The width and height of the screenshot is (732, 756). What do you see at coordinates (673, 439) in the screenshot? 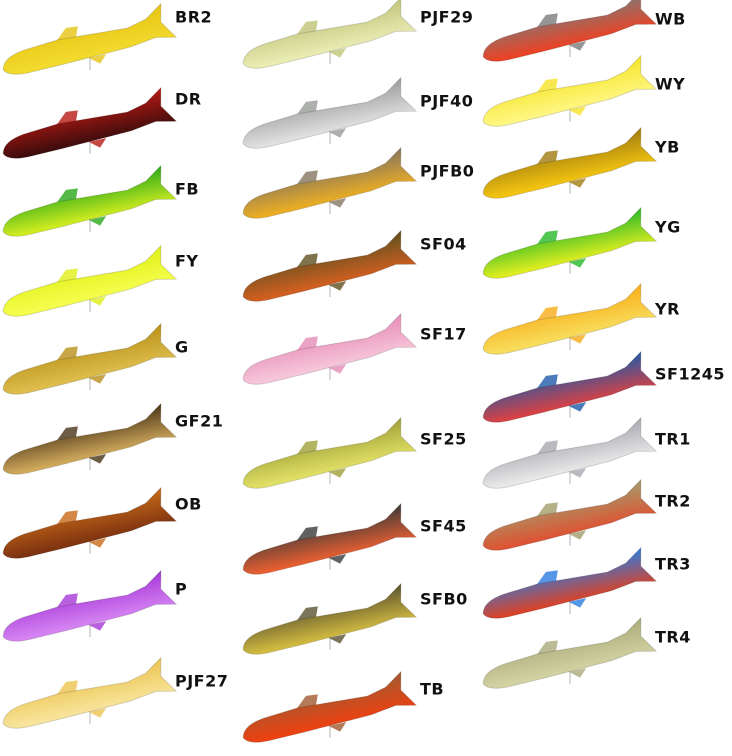
I see `lure-label: TR1` at bounding box center [673, 439].